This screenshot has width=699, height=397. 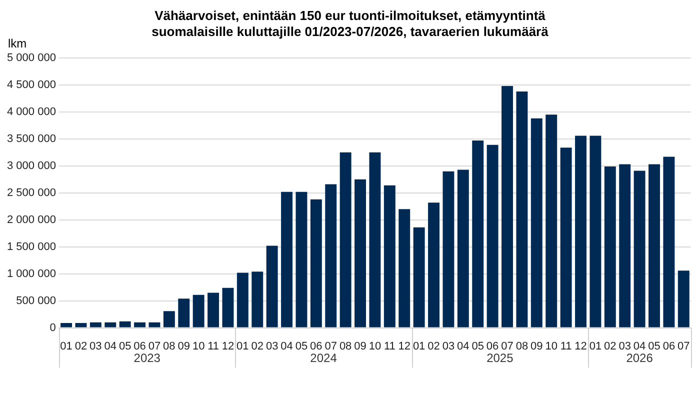 What do you see at coordinates (36, 300) in the screenshot?
I see `y-tick-label: 500 000` at bounding box center [36, 300].